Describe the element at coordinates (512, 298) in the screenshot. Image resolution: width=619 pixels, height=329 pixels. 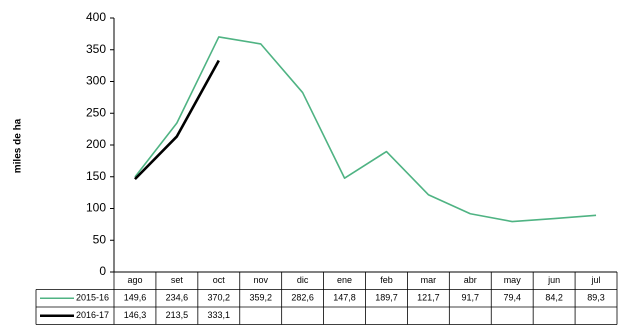
I see `table-value: 79,4` at that location.